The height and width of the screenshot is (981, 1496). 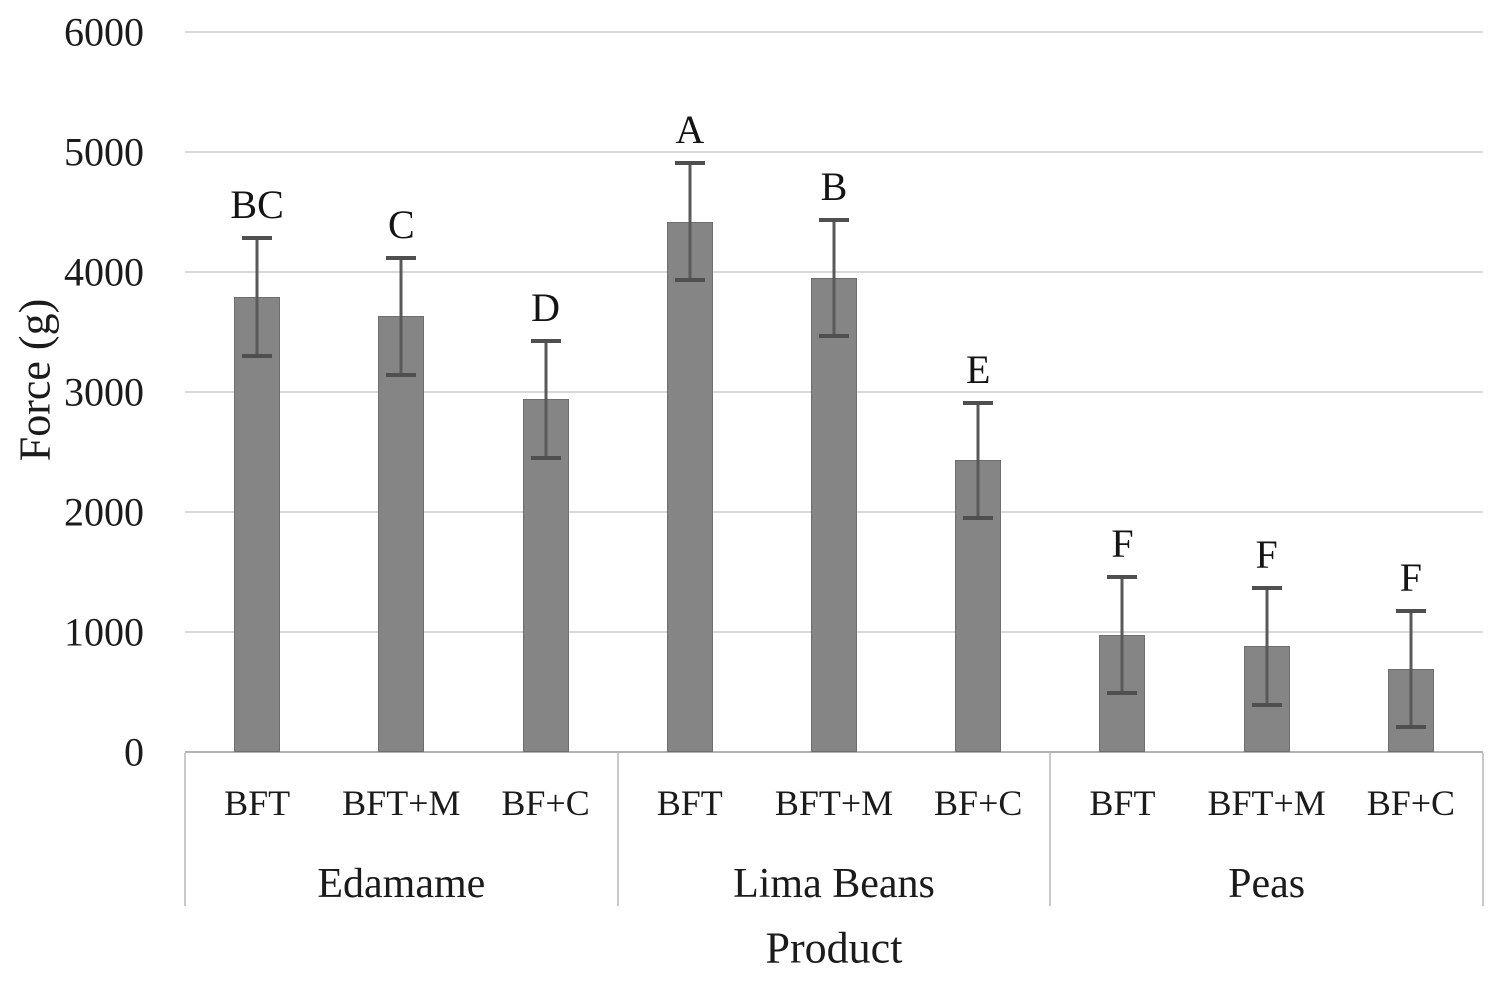 What do you see at coordinates (1267, 884) in the screenshot?
I see `group-label: Peas` at bounding box center [1267, 884].